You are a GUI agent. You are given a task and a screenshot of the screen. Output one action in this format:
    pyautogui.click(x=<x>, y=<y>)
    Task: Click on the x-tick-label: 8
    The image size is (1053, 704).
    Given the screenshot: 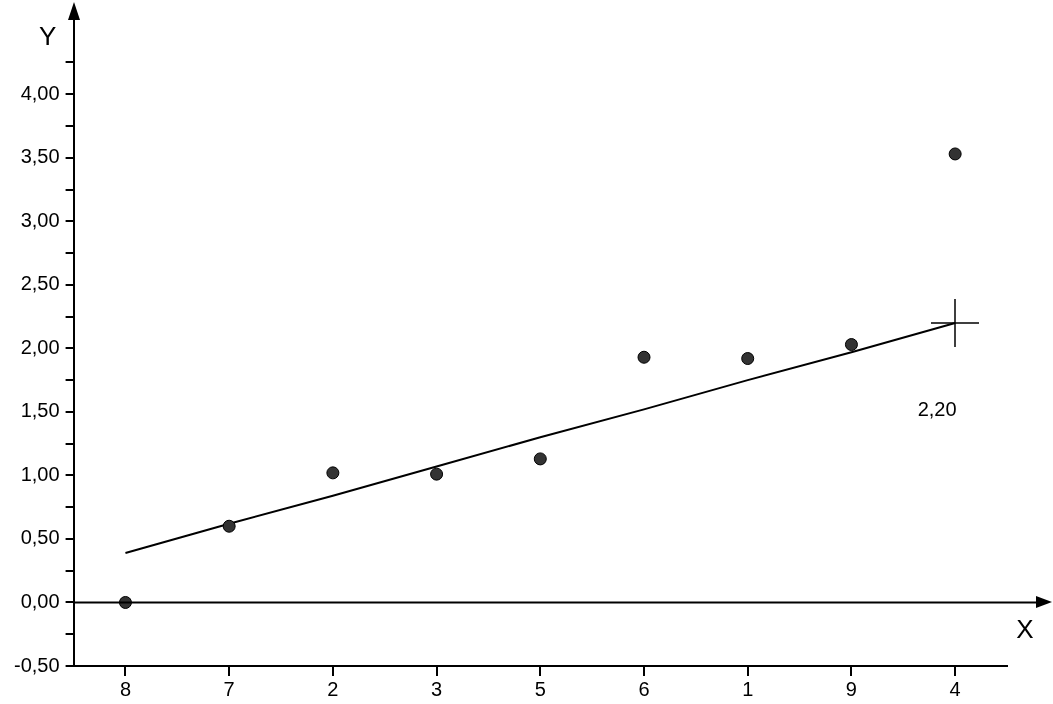 What is the action you would take?
    pyautogui.click(x=125, y=688)
    